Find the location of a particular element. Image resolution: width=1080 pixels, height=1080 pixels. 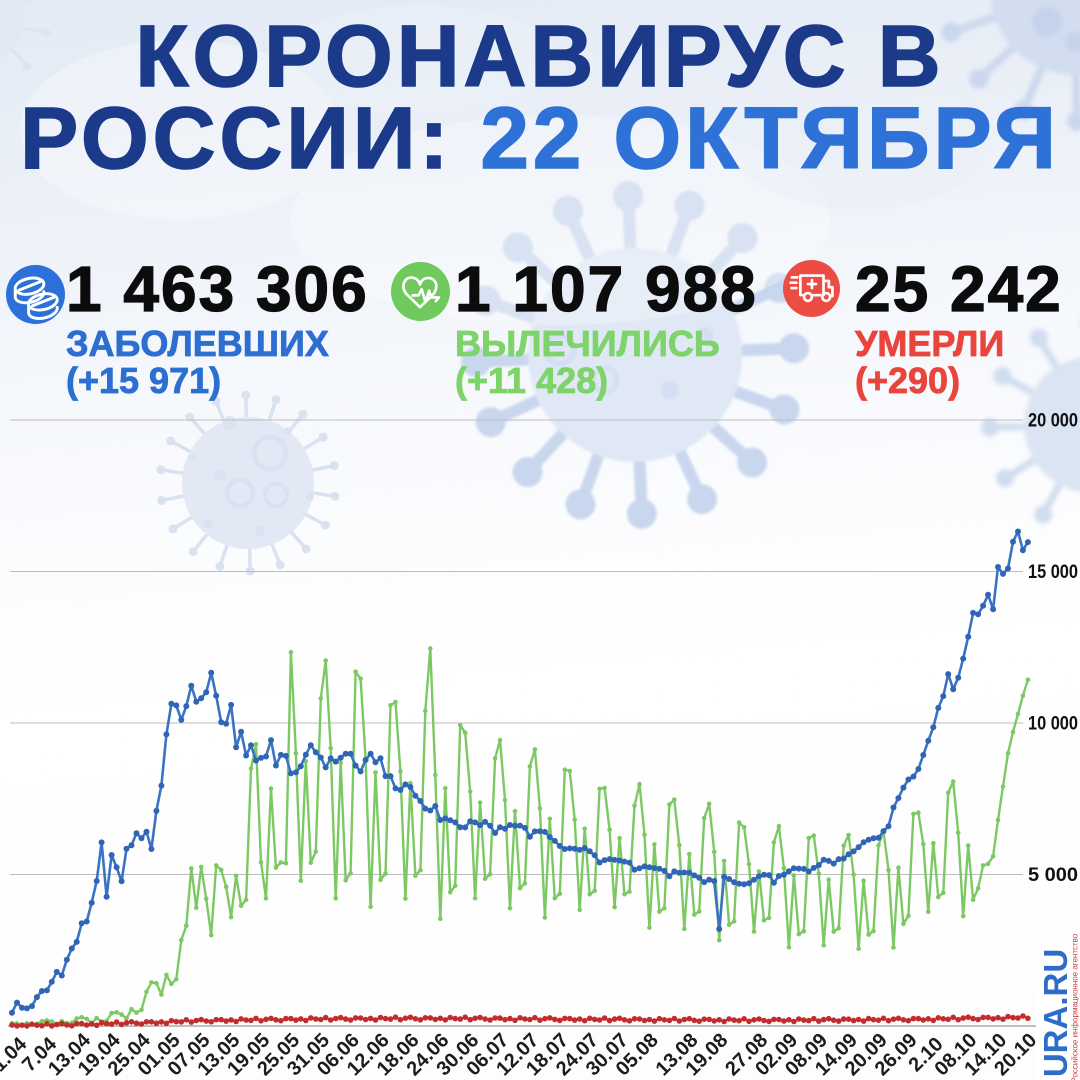

svg-text: 15 000 is located at coordinates (1053, 572).